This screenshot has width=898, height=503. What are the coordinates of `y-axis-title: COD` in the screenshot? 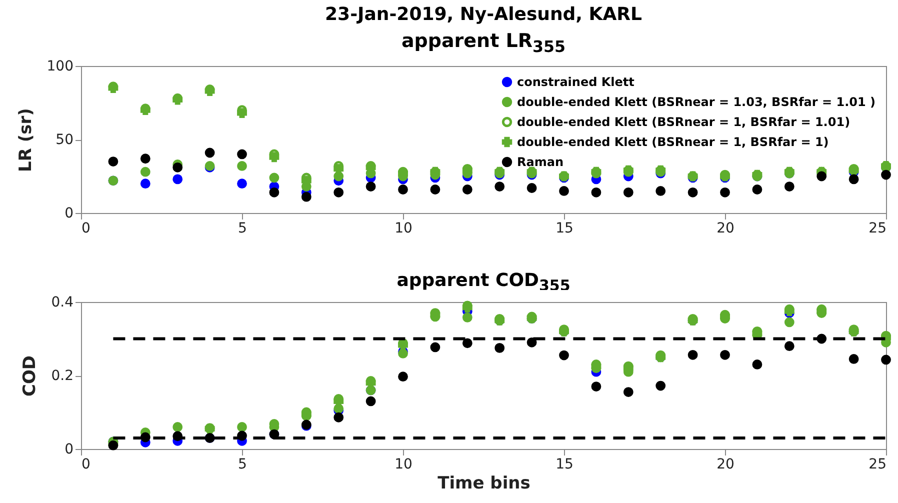 It's located at (30, 376).